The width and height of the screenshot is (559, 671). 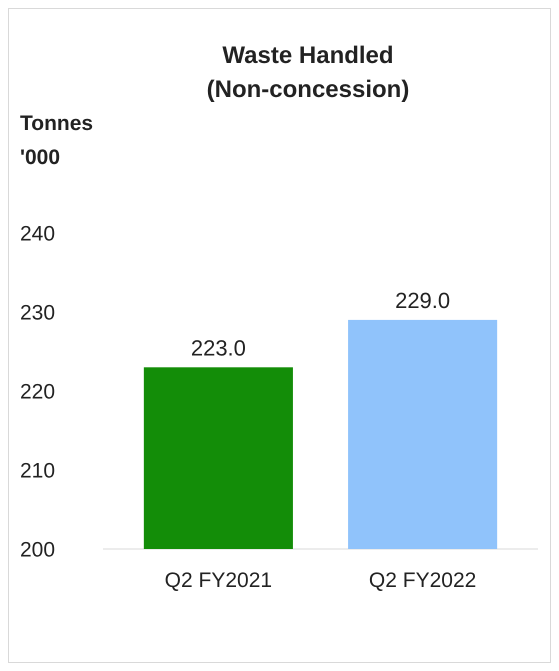 I want to click on y-axis-title: Tonnes '000, so click(x=57, y=140).